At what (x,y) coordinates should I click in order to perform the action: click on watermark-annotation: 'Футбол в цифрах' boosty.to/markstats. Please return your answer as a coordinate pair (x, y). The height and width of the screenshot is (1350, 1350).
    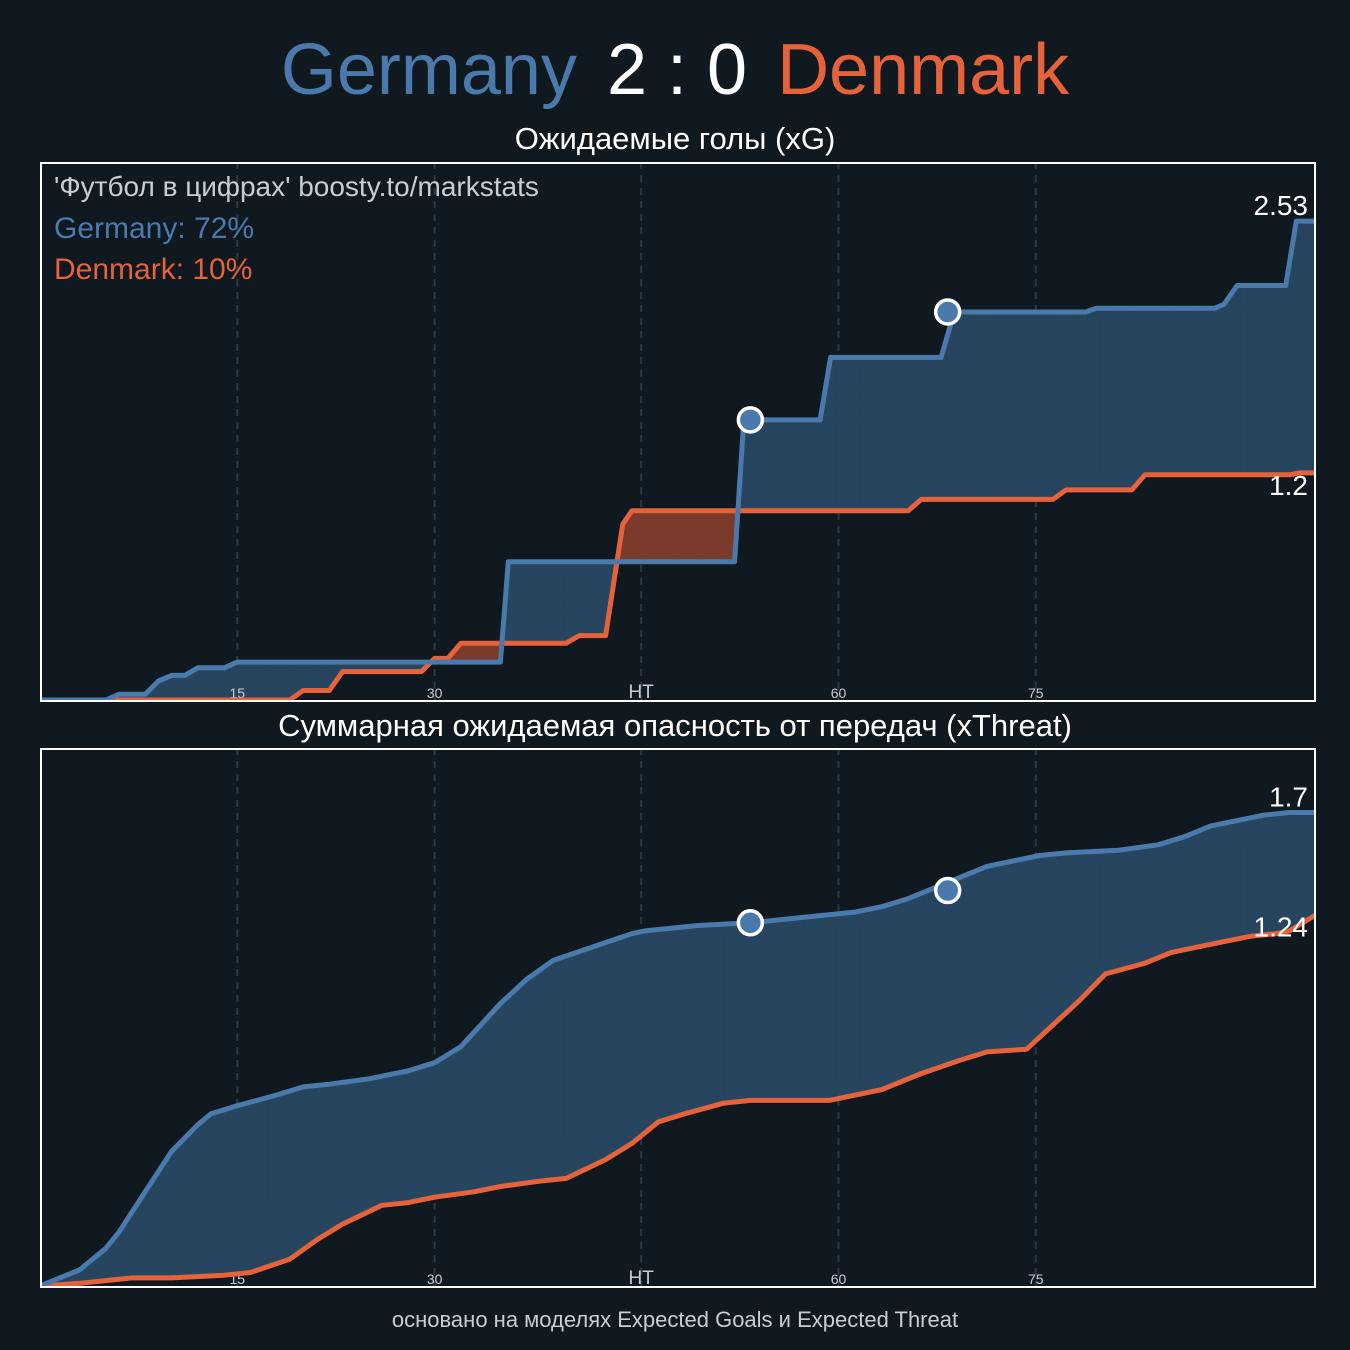
    Looking at the image, I should click on (296, 186).